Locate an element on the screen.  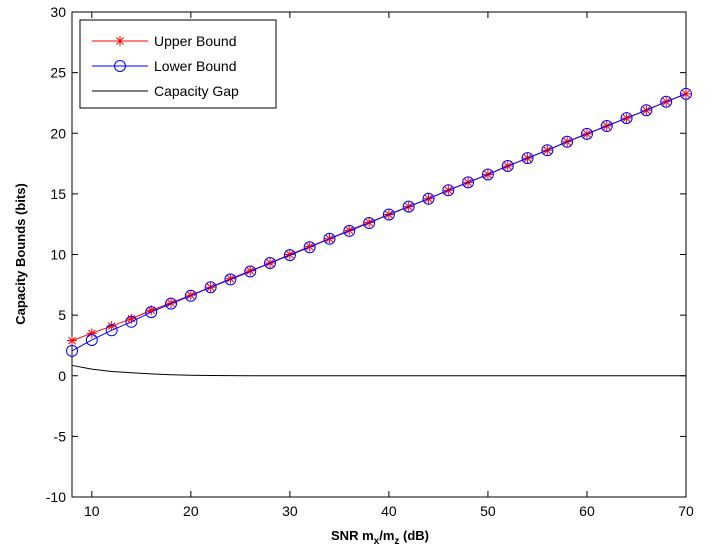
x-tick-label: 40 is located at coordinates (389, 511).